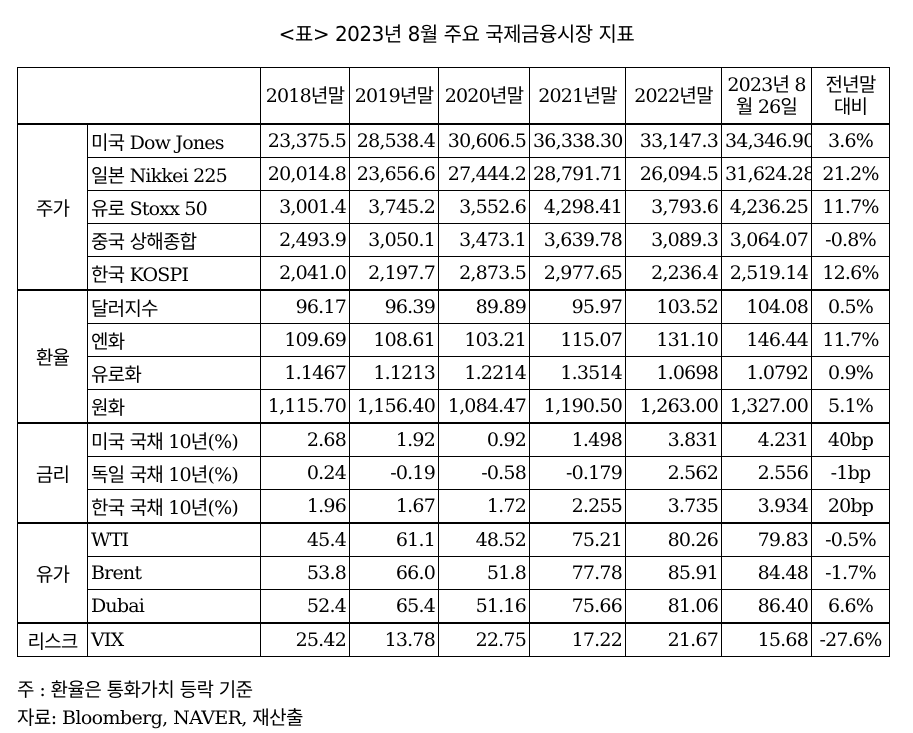  Describe the element at coordinates (850, 96) in the screenshot. I see `column-header: 전년말 대비` at that location.